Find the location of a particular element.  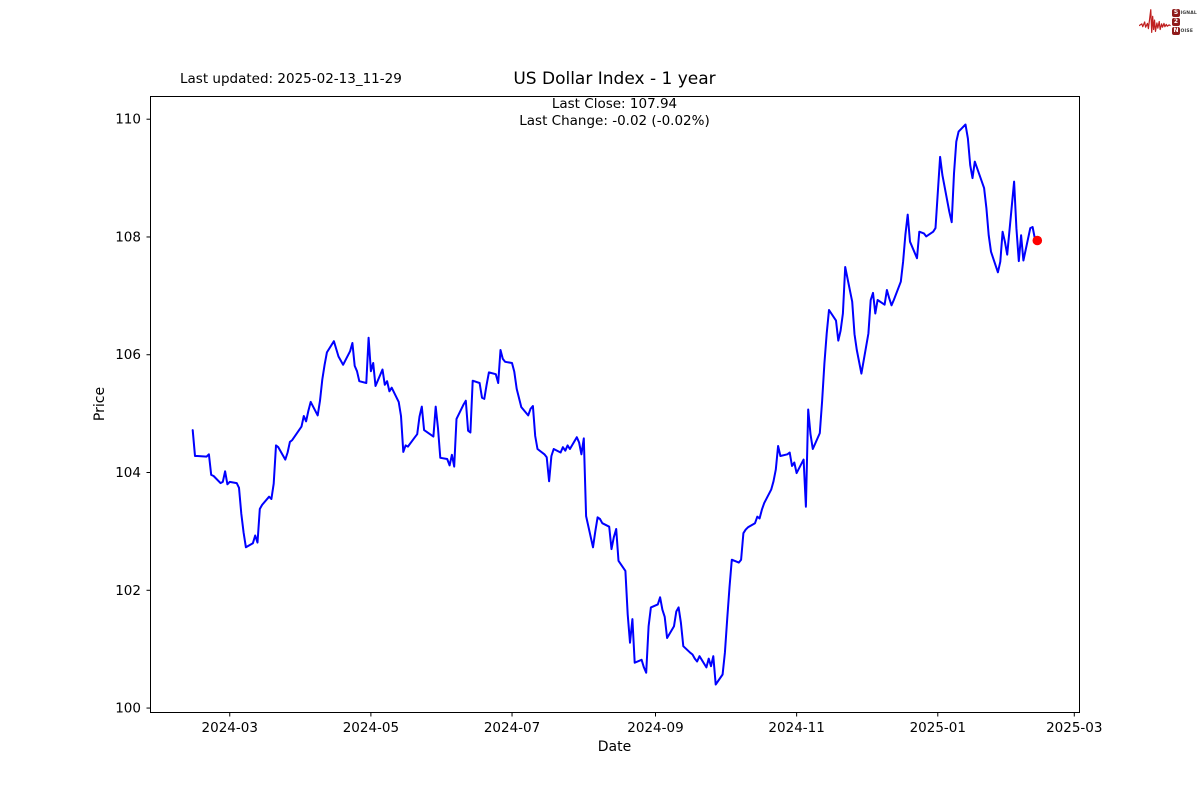

x-tick-label: 2025-03 is located at coordinates (1074, 728).